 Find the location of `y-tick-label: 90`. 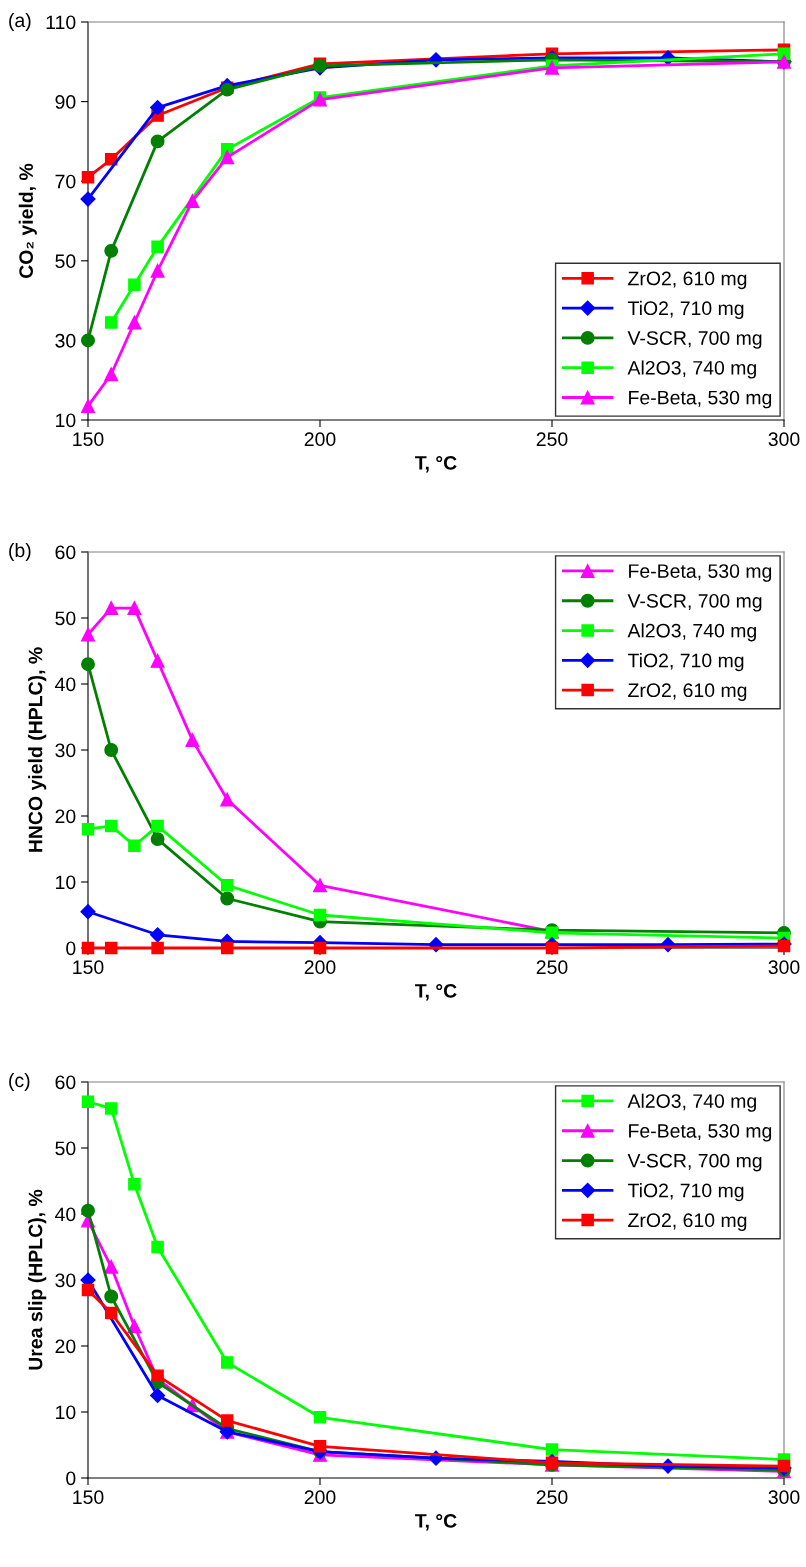

y-tick-label: 90 is located at coordinates (65, 102).